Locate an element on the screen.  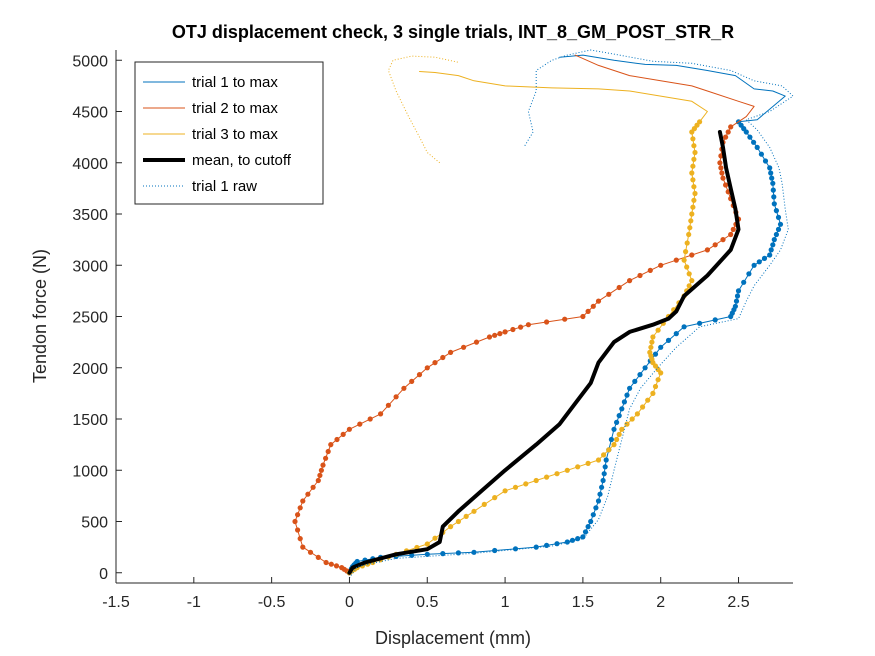
x-tick-label: -1.5 is located at coordinates (116, 602).